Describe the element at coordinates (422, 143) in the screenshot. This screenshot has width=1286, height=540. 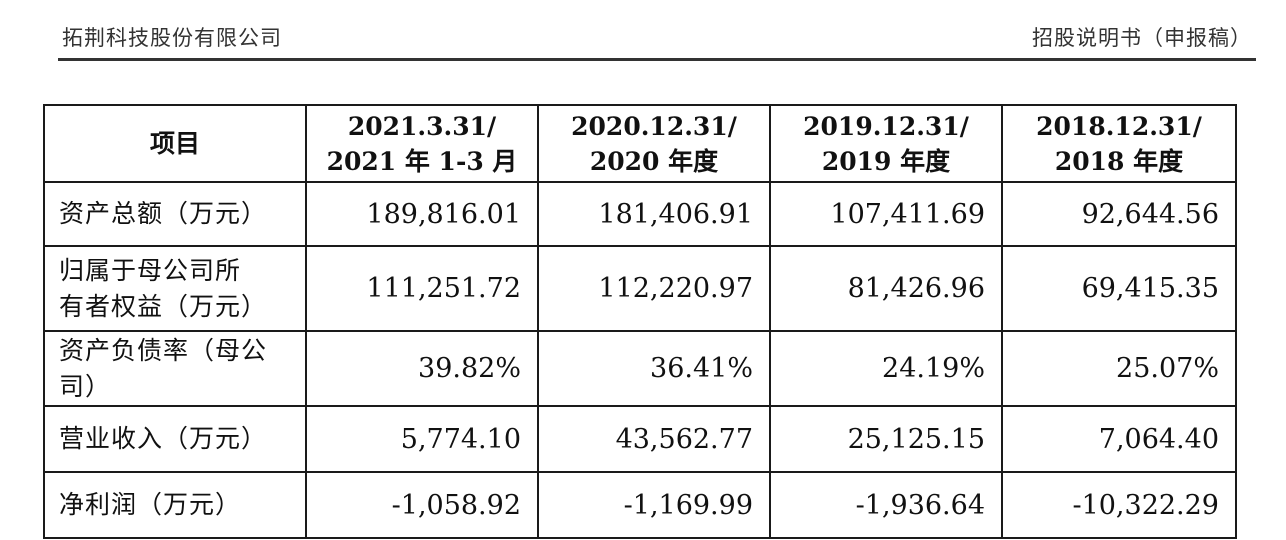
I see `column-header-2021q1: 2021.3.31/ 2021 年 1-3 月` at that location.